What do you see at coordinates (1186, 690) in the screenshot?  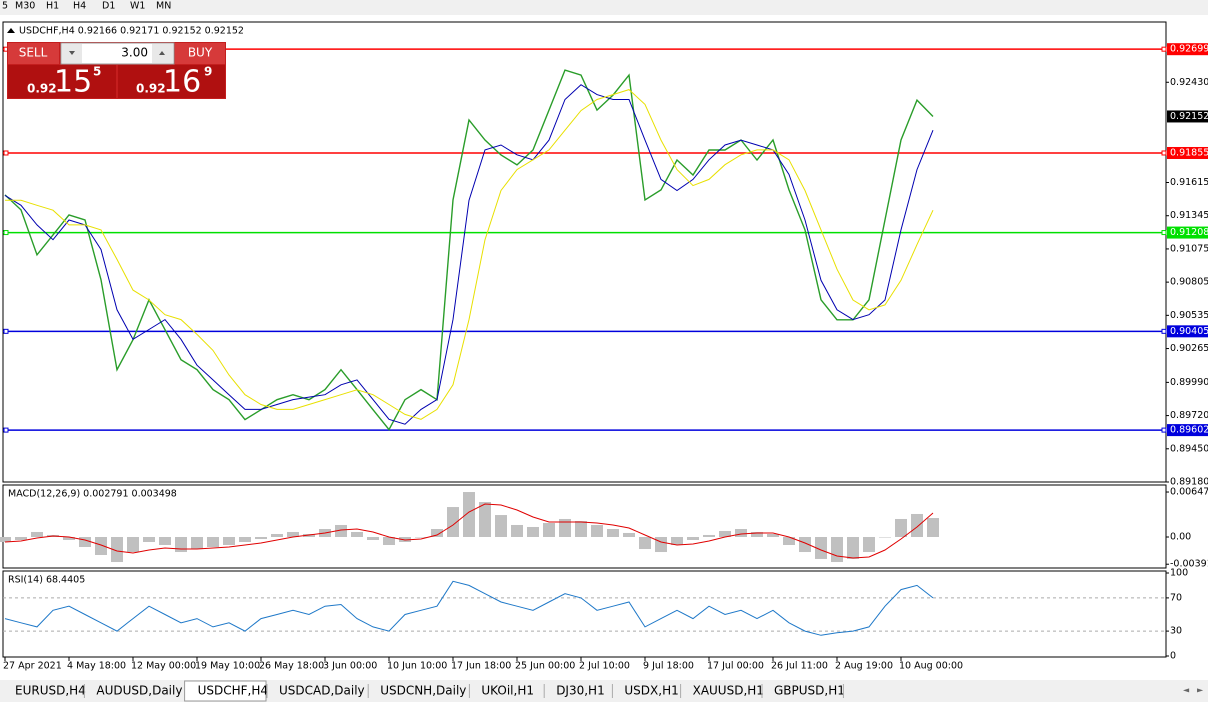 I see `scroll-left: ◄` at bounding box center [1186, 690].